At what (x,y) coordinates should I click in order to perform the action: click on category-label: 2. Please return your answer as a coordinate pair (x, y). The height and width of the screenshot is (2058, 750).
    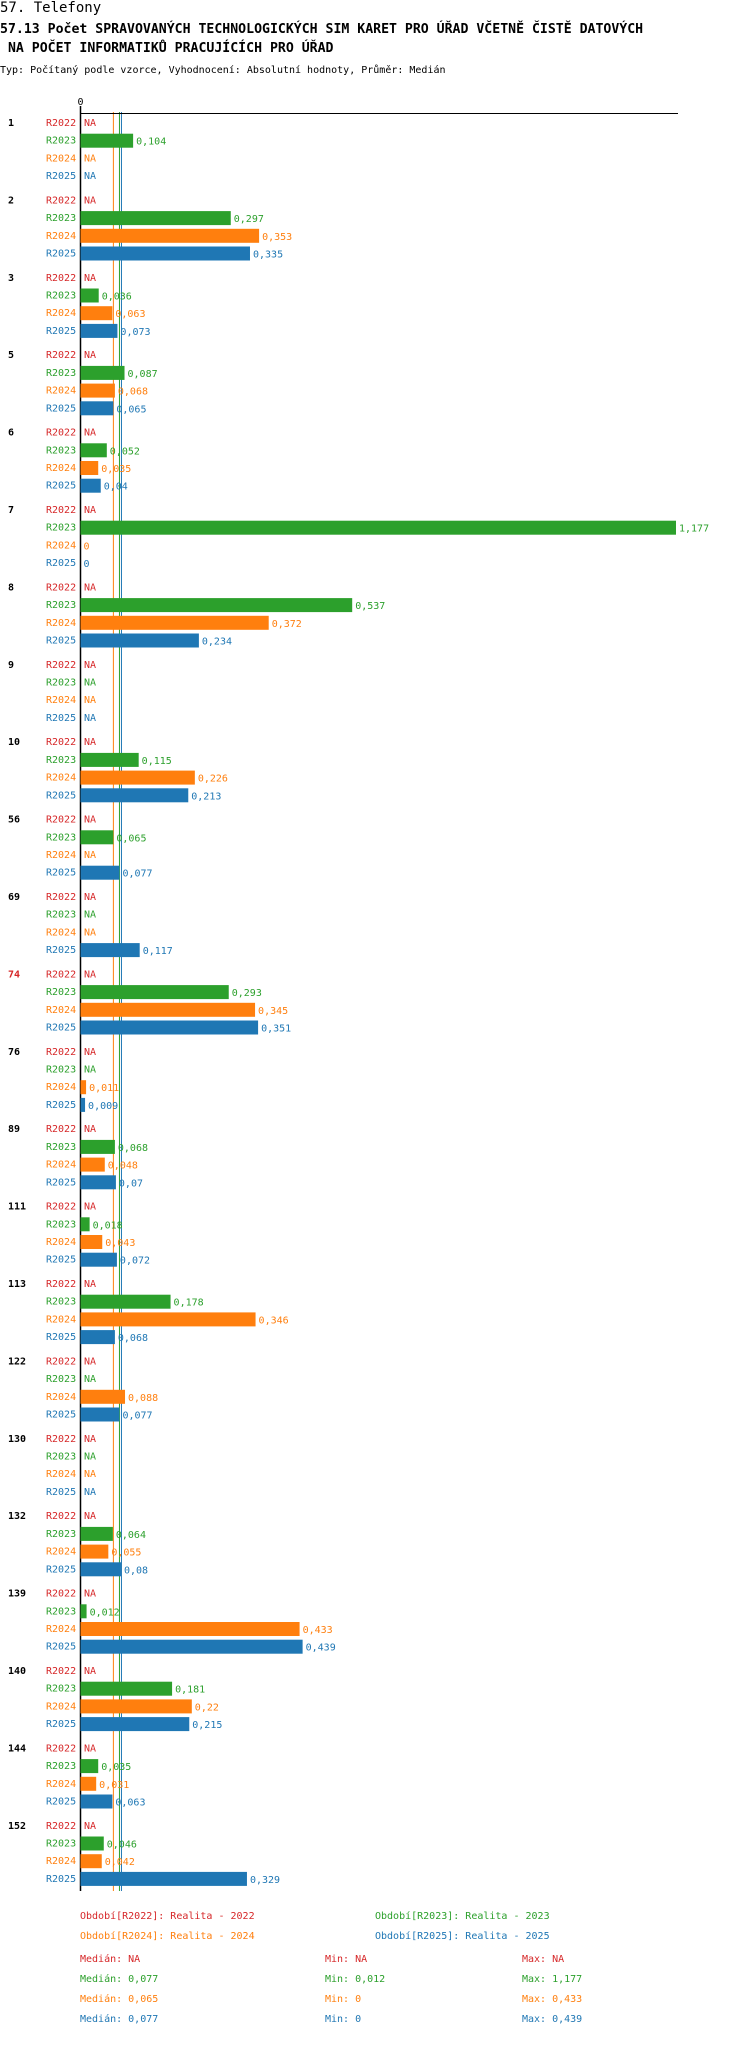
    Looking at the image, I should click on (11, 200).